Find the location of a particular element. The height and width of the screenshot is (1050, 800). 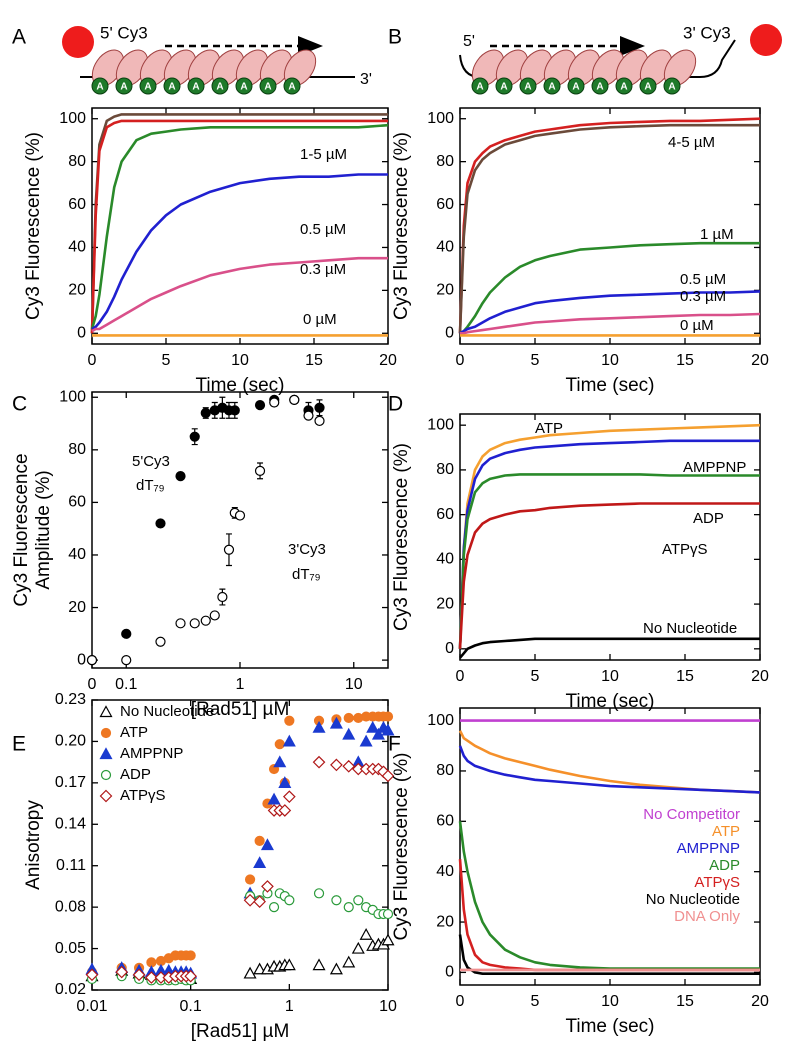

legend-label: ATP is located at coordinates (726, 831).